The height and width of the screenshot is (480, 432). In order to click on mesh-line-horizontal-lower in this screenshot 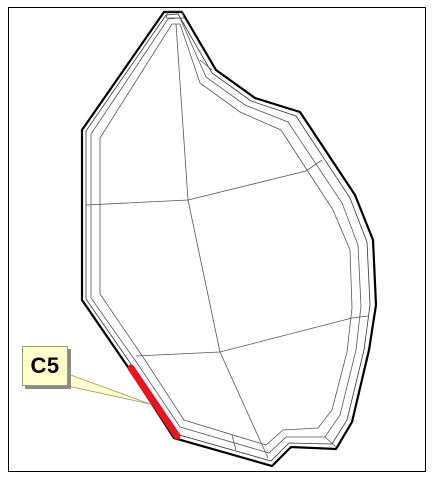, I will do `click(252, 336)`.